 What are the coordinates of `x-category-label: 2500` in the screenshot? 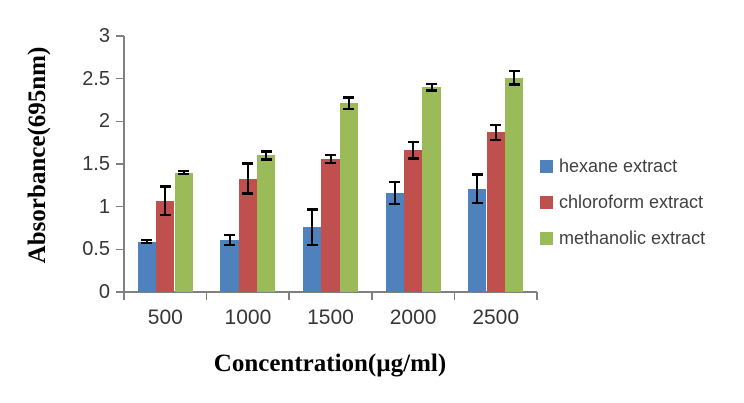 It's located at (496, 317).